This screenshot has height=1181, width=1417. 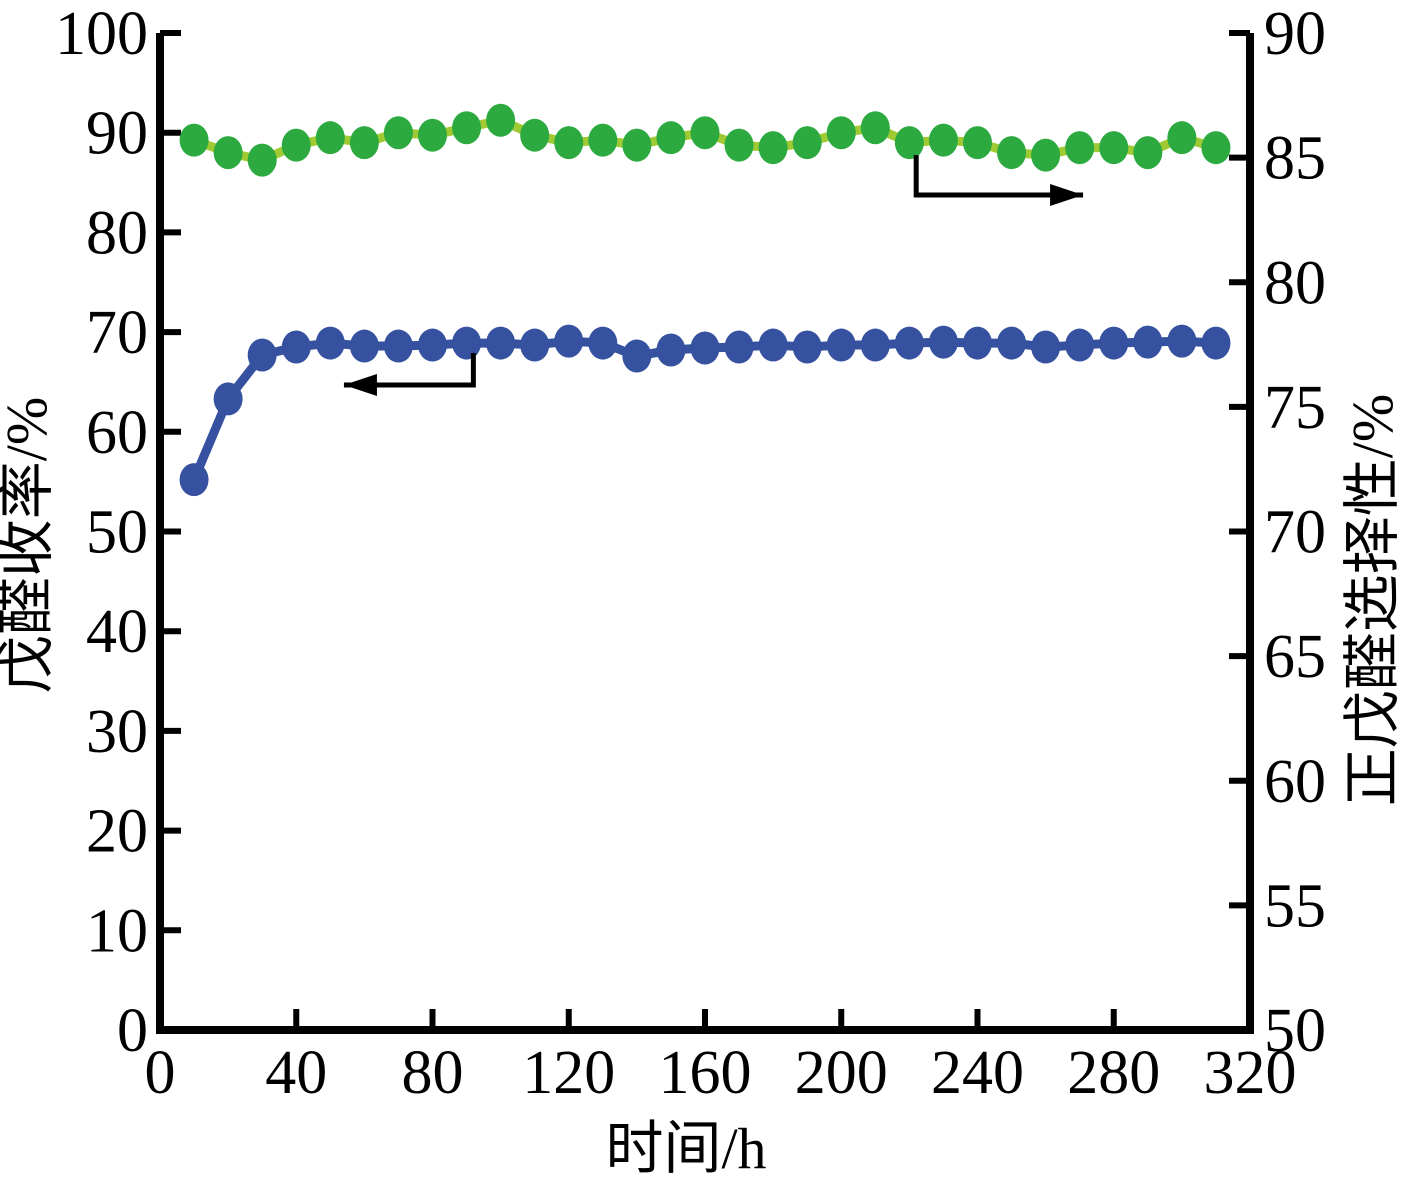 I want to click on selectivity-right-axis-arrow-head, so click(x=1067, y=195).